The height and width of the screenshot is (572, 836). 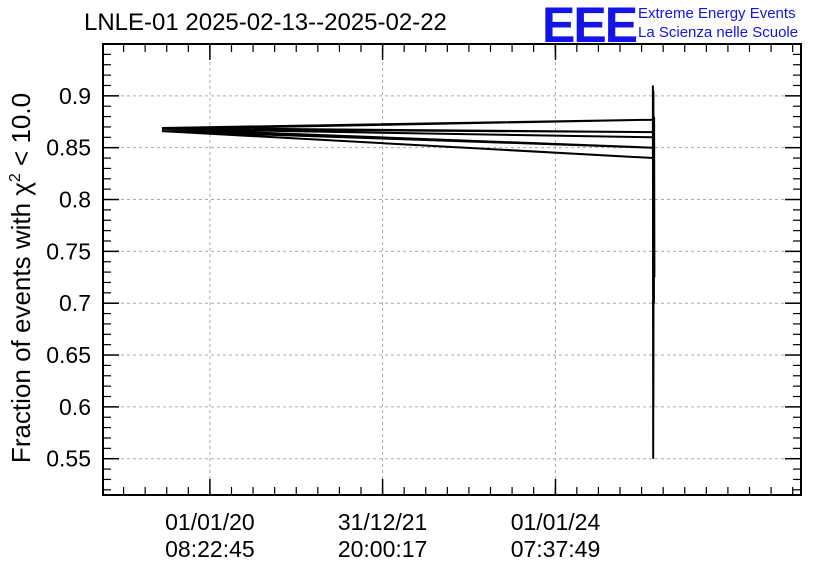 I want to click on y-tick-label: 0.65, so click(x=68, y=355).